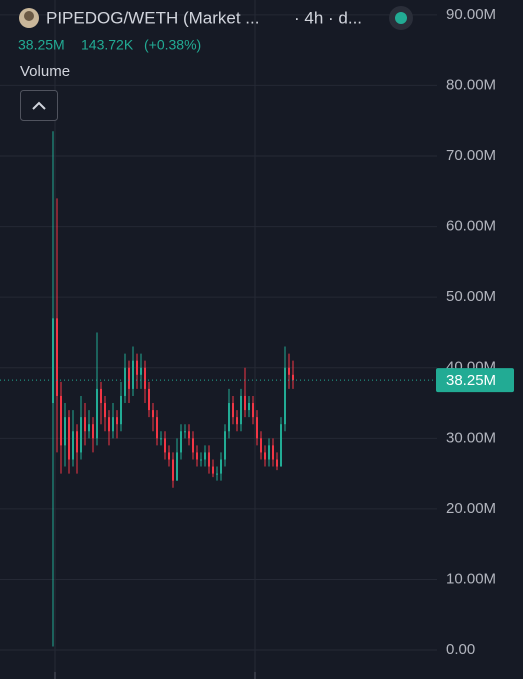 This screenshot has width=523, height=679. What do you see at coordinates (471, 14) in the screenshot?
I see `y-tick-label: 90.00M` at bounding box center [471, 14].